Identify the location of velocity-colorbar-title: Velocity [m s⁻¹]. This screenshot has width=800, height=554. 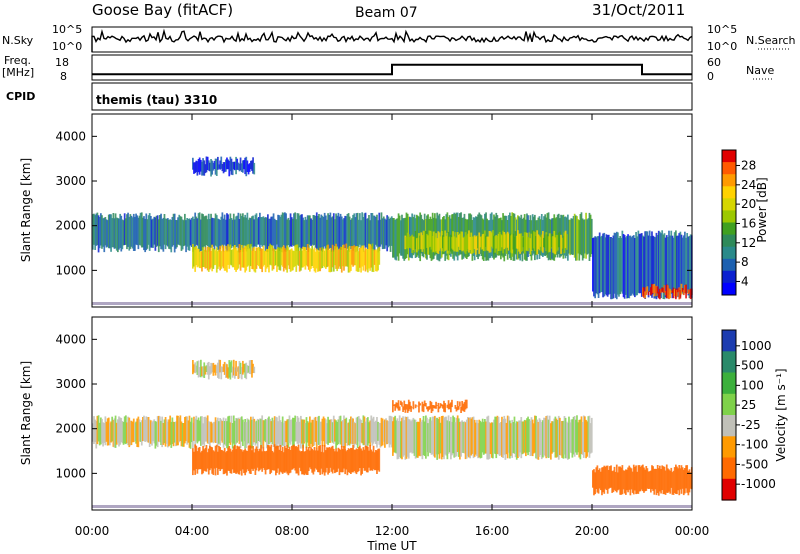
(781, 414).